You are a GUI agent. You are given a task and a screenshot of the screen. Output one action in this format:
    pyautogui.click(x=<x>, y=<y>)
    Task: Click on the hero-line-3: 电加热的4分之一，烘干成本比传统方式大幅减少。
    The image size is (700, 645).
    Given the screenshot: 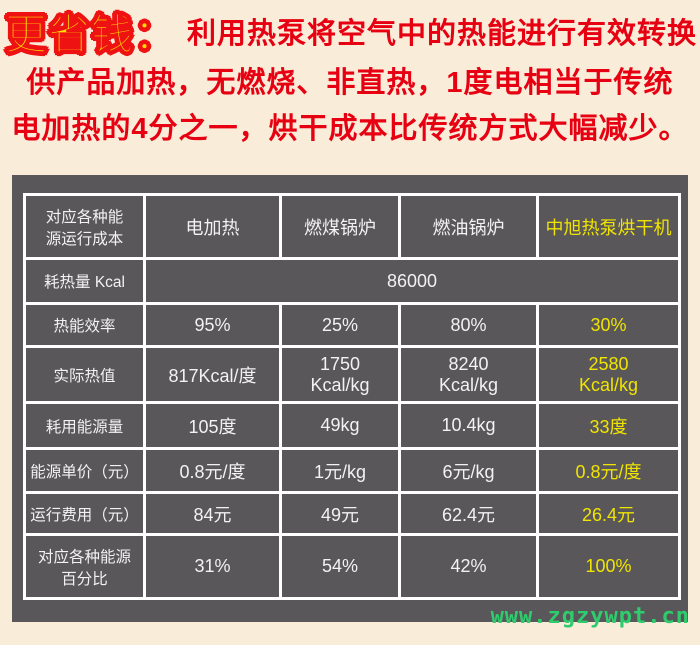 What is the action you would take?
    pyautogui.click(x=350, y=128)
    